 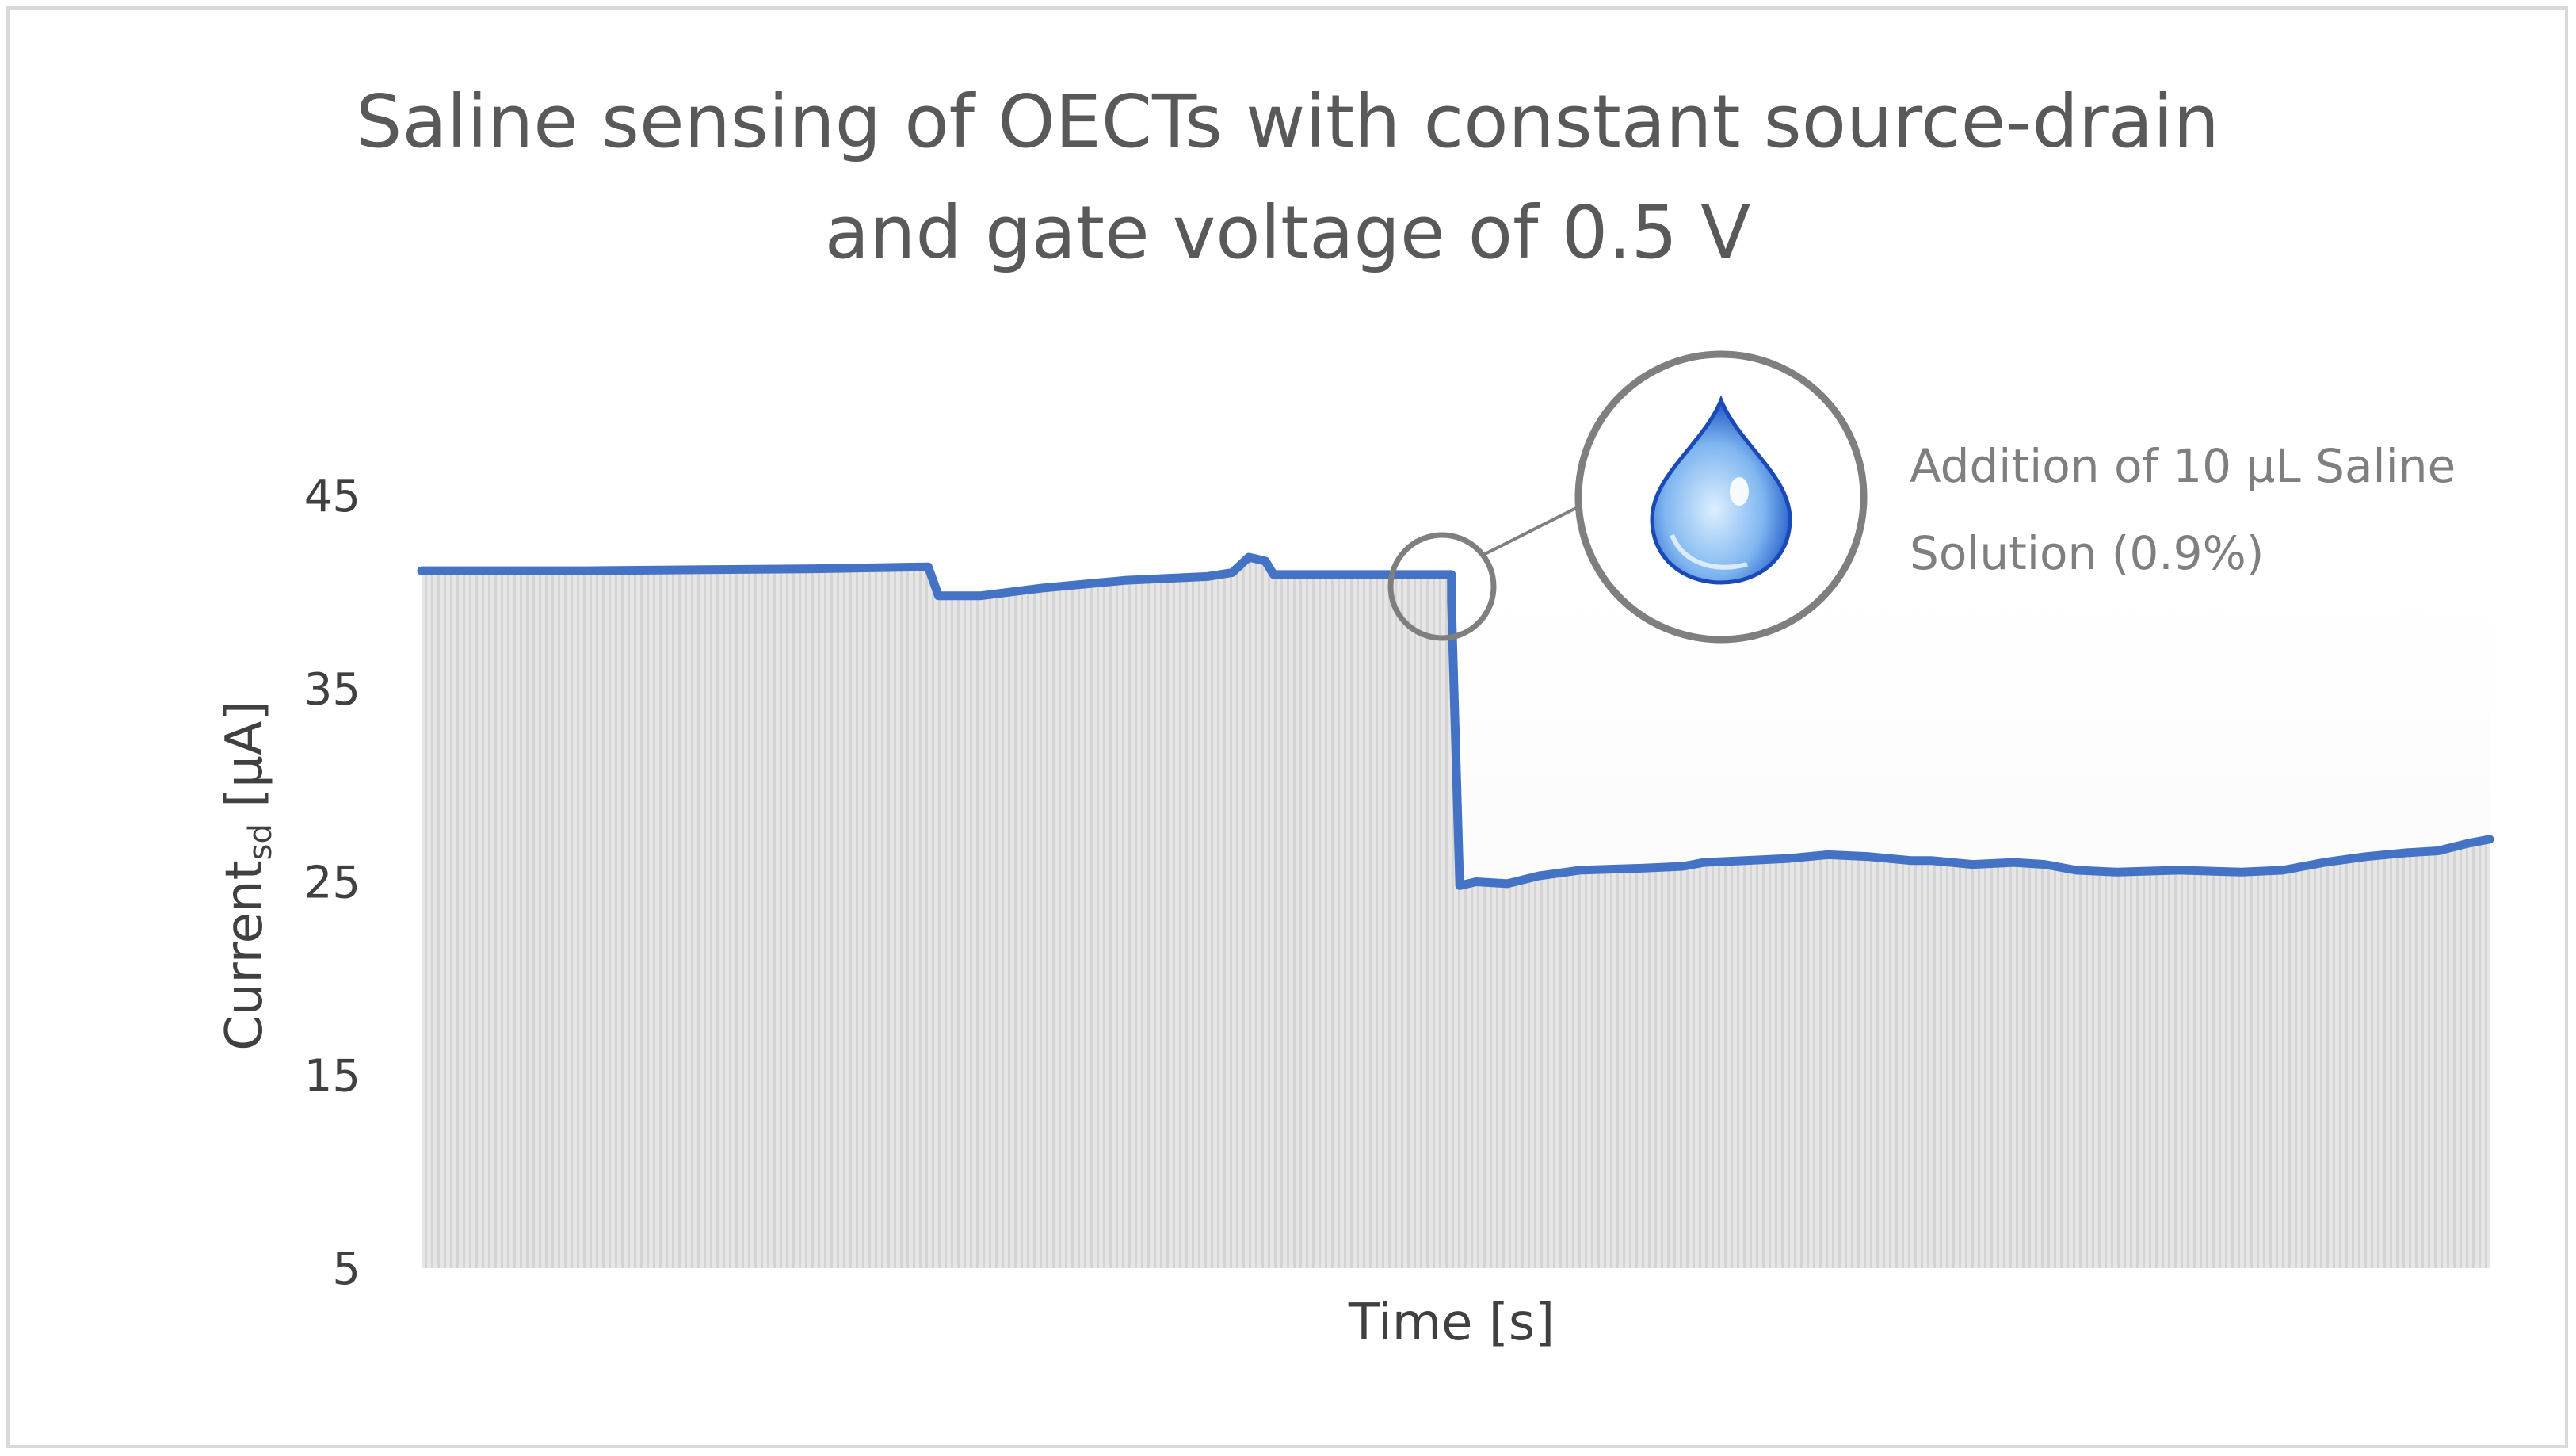 What do you see at coordinates (260, 842) in the screenshot?
I see `y-axis-title-subscript: sd` at bounding box center [260, 842].